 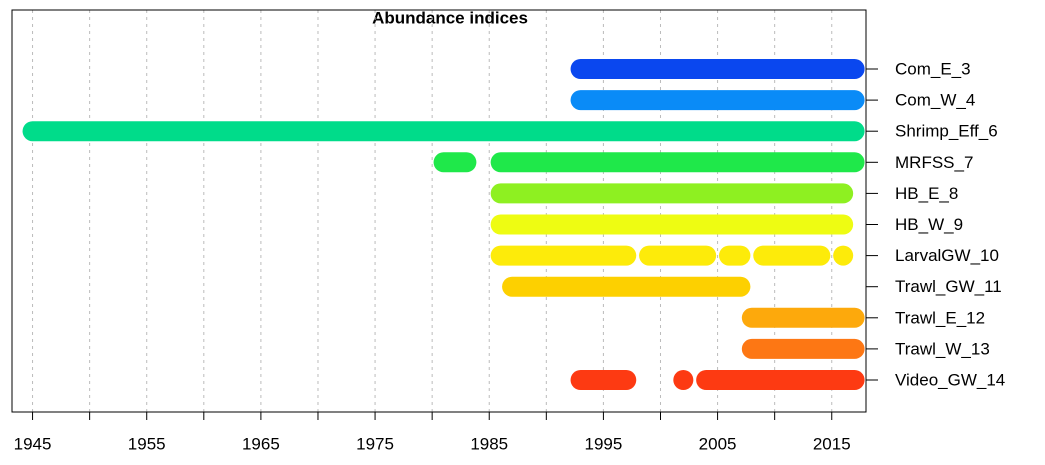 What do you see at coordinates (147, 443) in the screenshot?
I see `x-tick-label: 1955` at bounding box center [147, 443].